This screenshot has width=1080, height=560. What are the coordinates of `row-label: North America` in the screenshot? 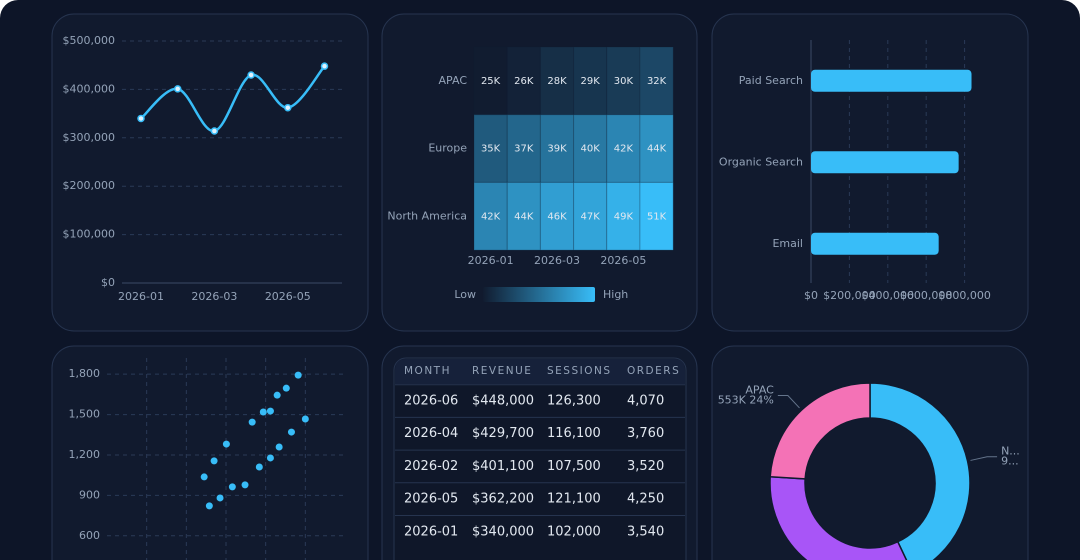 It's located at (427, 215).